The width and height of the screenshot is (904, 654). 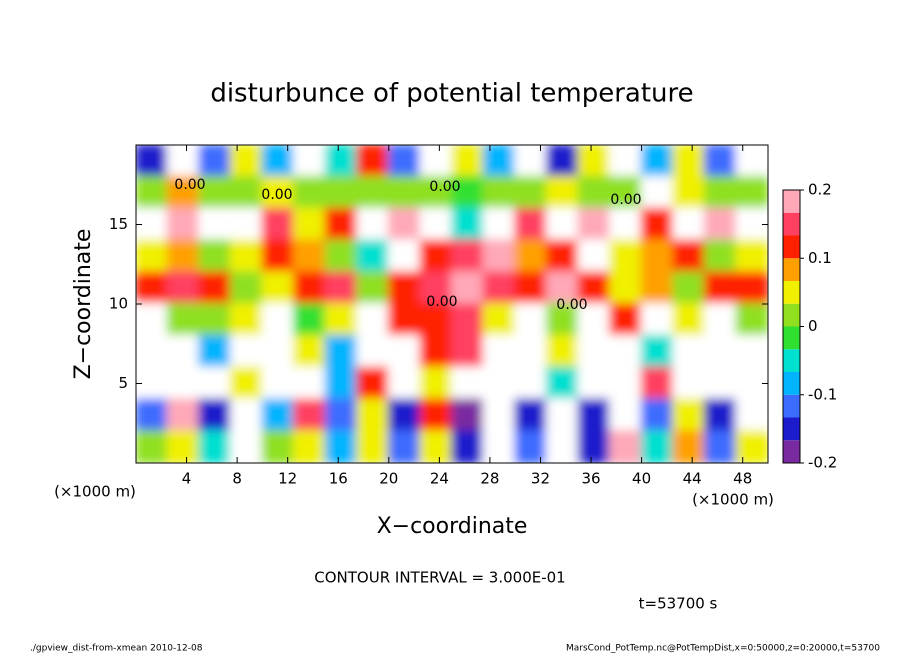 What do you see at coordinates (388, 479) in the screenshot?
I see `x-tick-label: 20` at bounding box center [388, 479].